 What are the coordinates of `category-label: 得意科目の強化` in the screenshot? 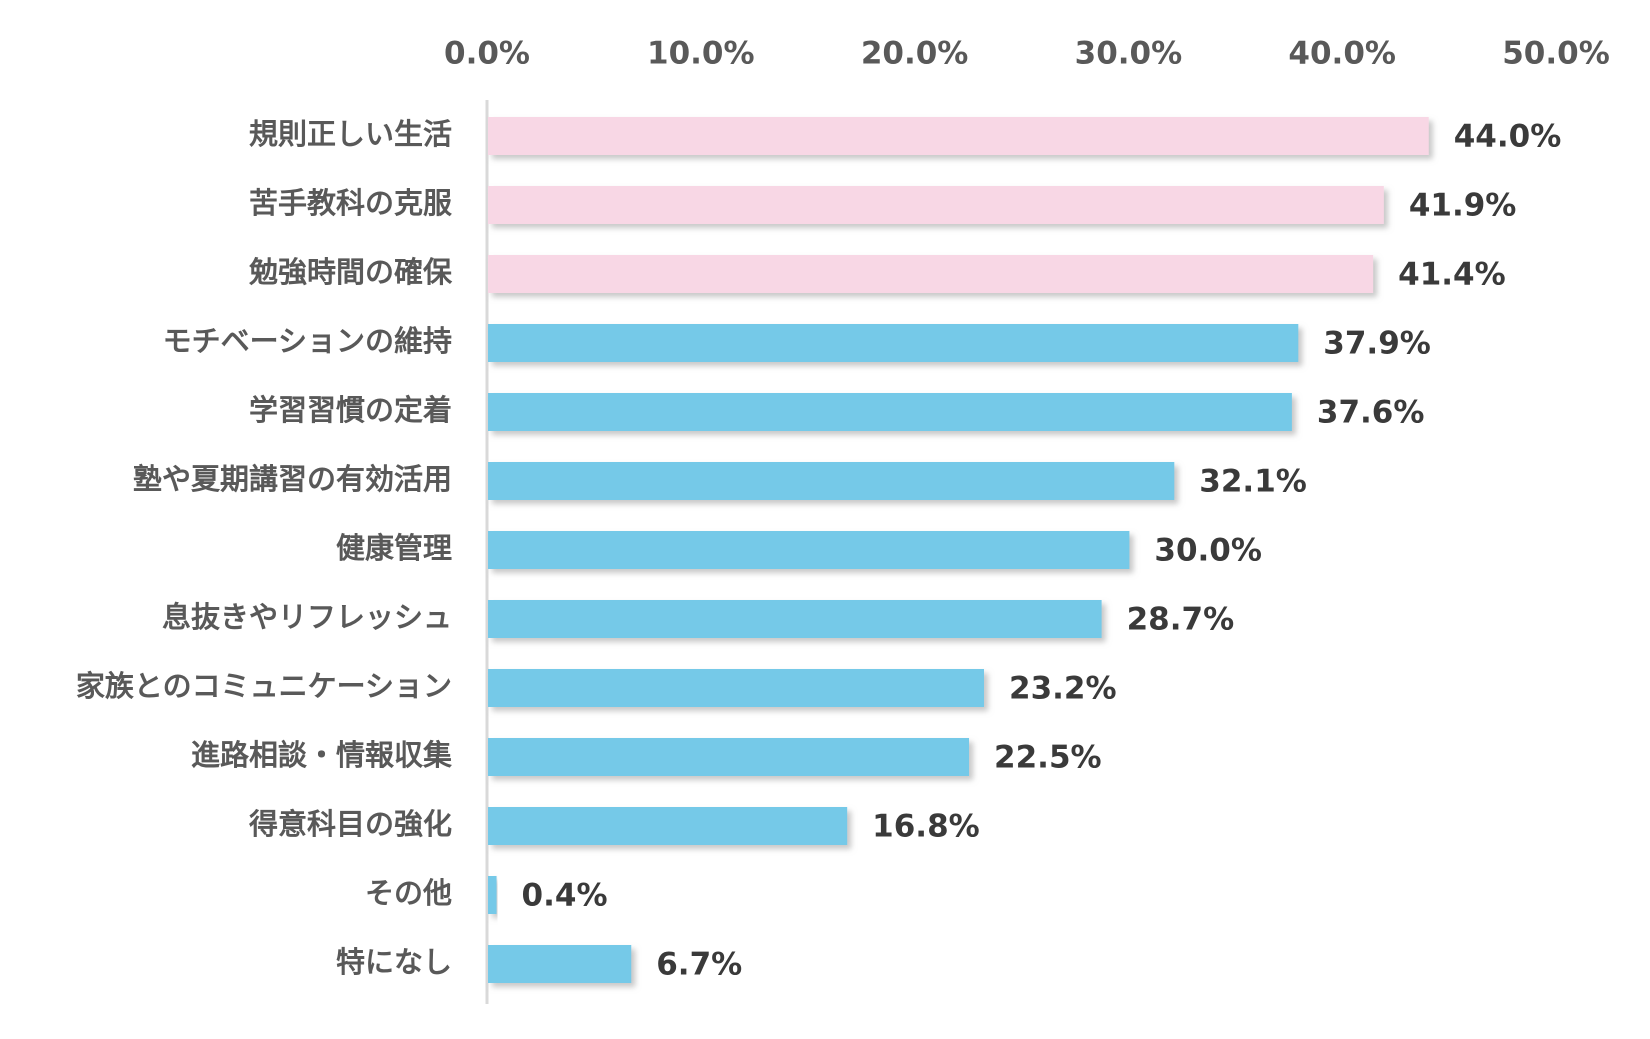 It's located at (350, 824).